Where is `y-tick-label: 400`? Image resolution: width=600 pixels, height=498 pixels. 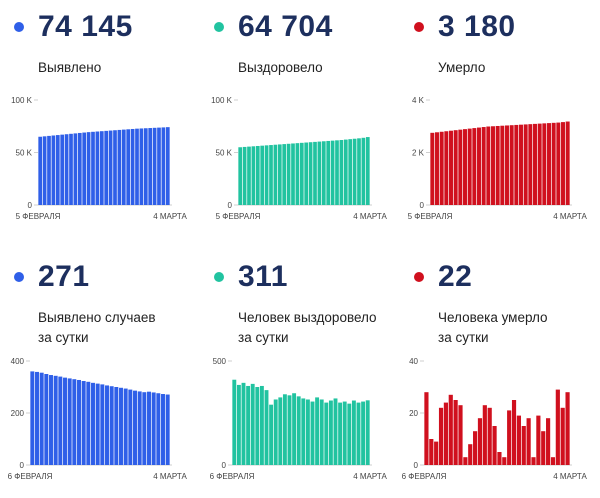 y-tick-label: 400 is located at coordinates (18, 361).